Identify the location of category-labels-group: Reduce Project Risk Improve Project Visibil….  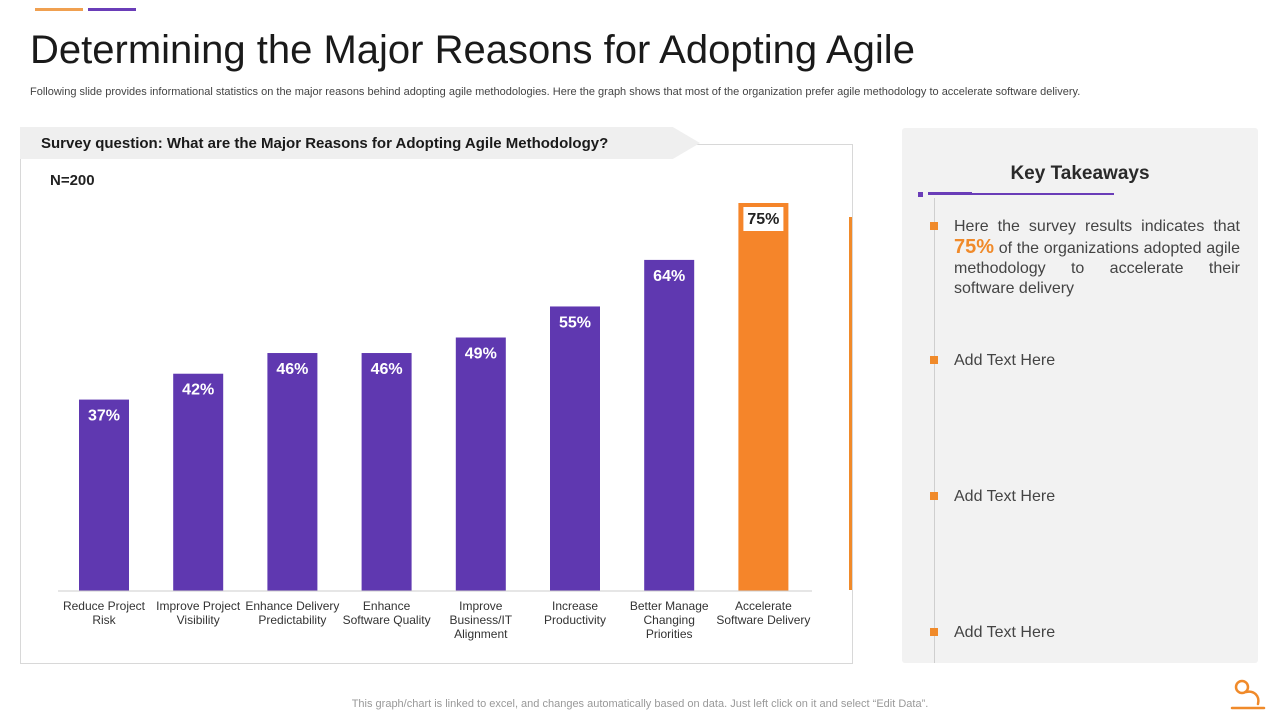
(436, 620).